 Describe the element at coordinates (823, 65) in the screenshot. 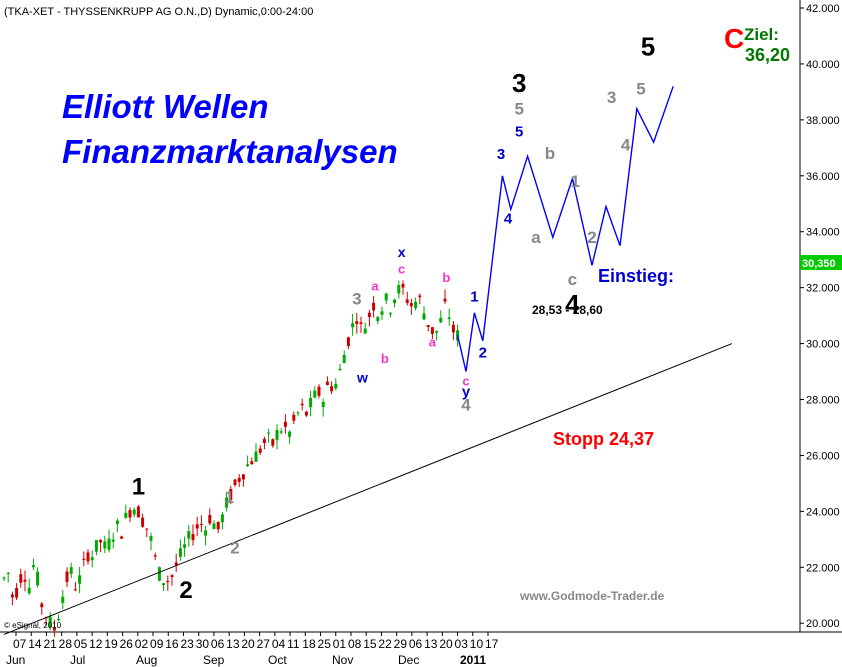

I see `y-tick-label: 40.000` at that location.